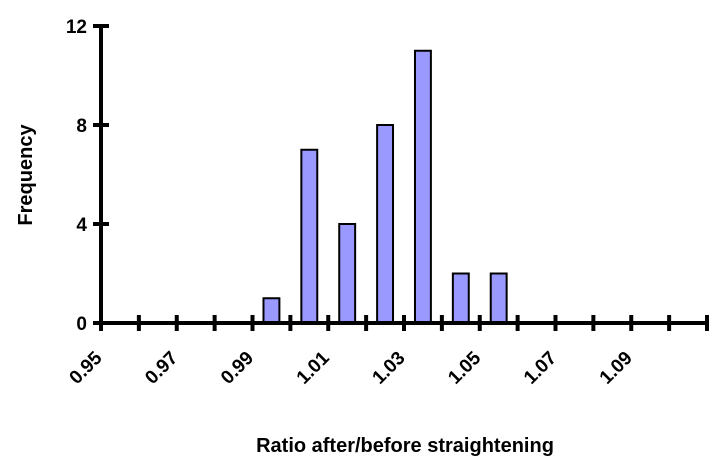 The height and width of the screenshot is (462, 709). What do you see at coordinates (313, 367) in the screenshot?
I see `x-tick-label: 1.01` at bounding box center [313, 367].